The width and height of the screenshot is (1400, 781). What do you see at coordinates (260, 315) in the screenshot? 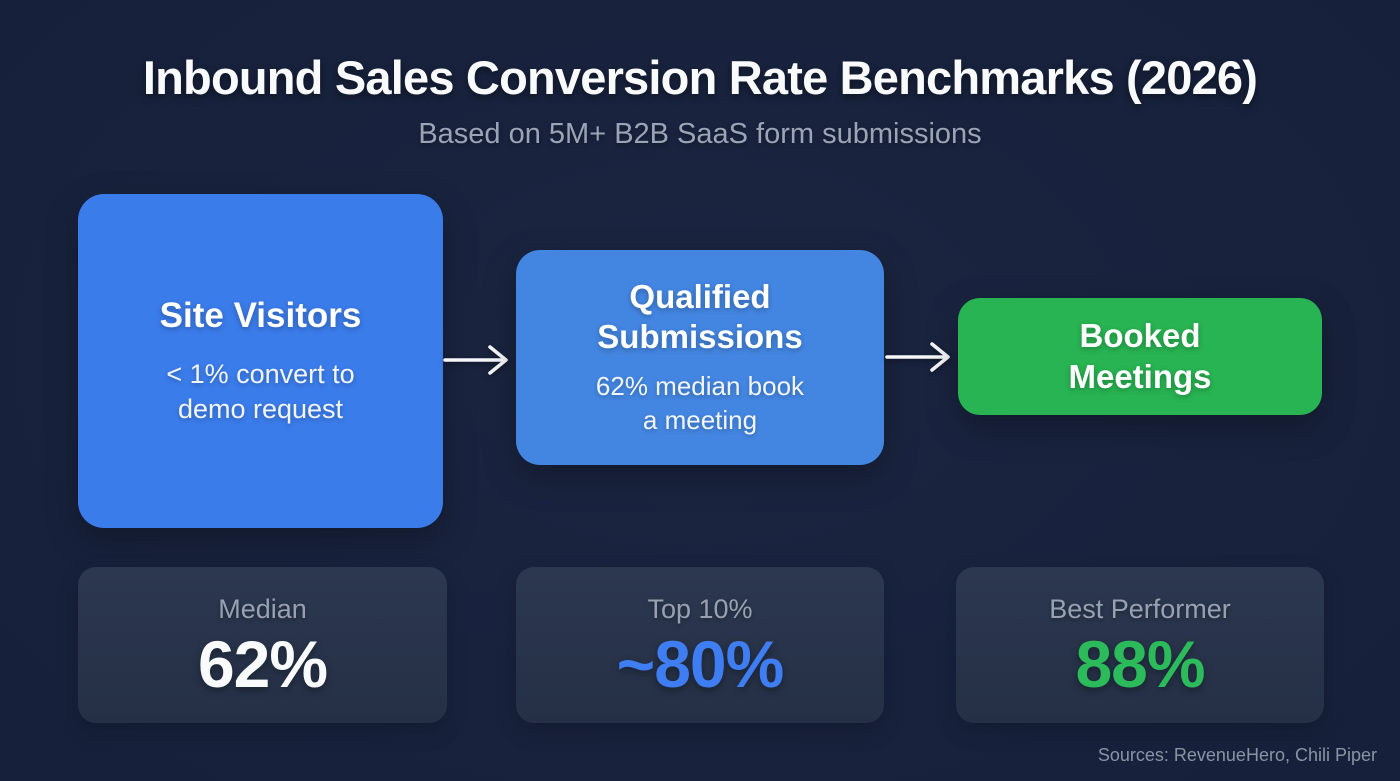
I see `flow-step-title: Site Visitors` at bounding box center [260, 315].